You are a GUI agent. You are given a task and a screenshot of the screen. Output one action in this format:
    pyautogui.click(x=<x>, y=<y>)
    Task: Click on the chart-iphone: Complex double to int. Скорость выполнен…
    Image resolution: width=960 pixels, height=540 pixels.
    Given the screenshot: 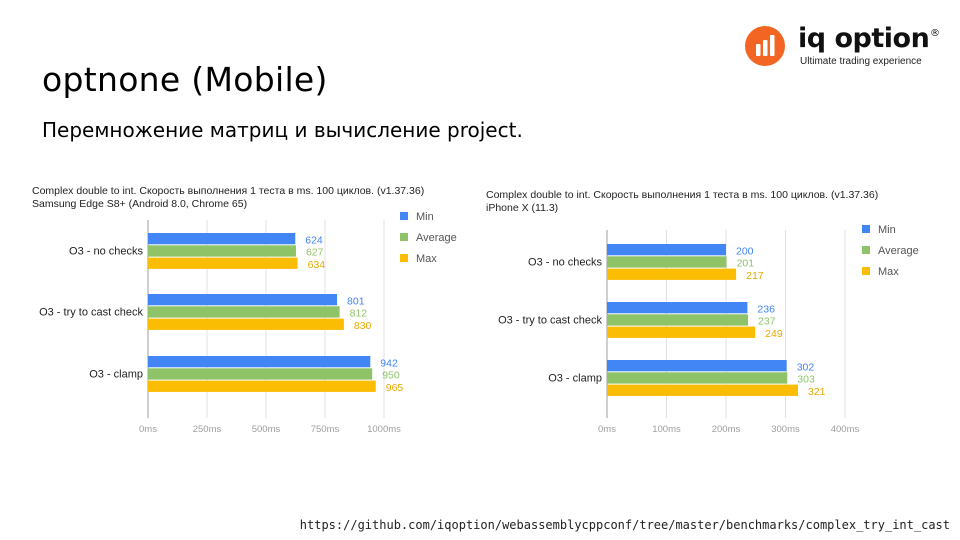 What is the action you would take?
    pyautogui.click(x=682, y=202)
    